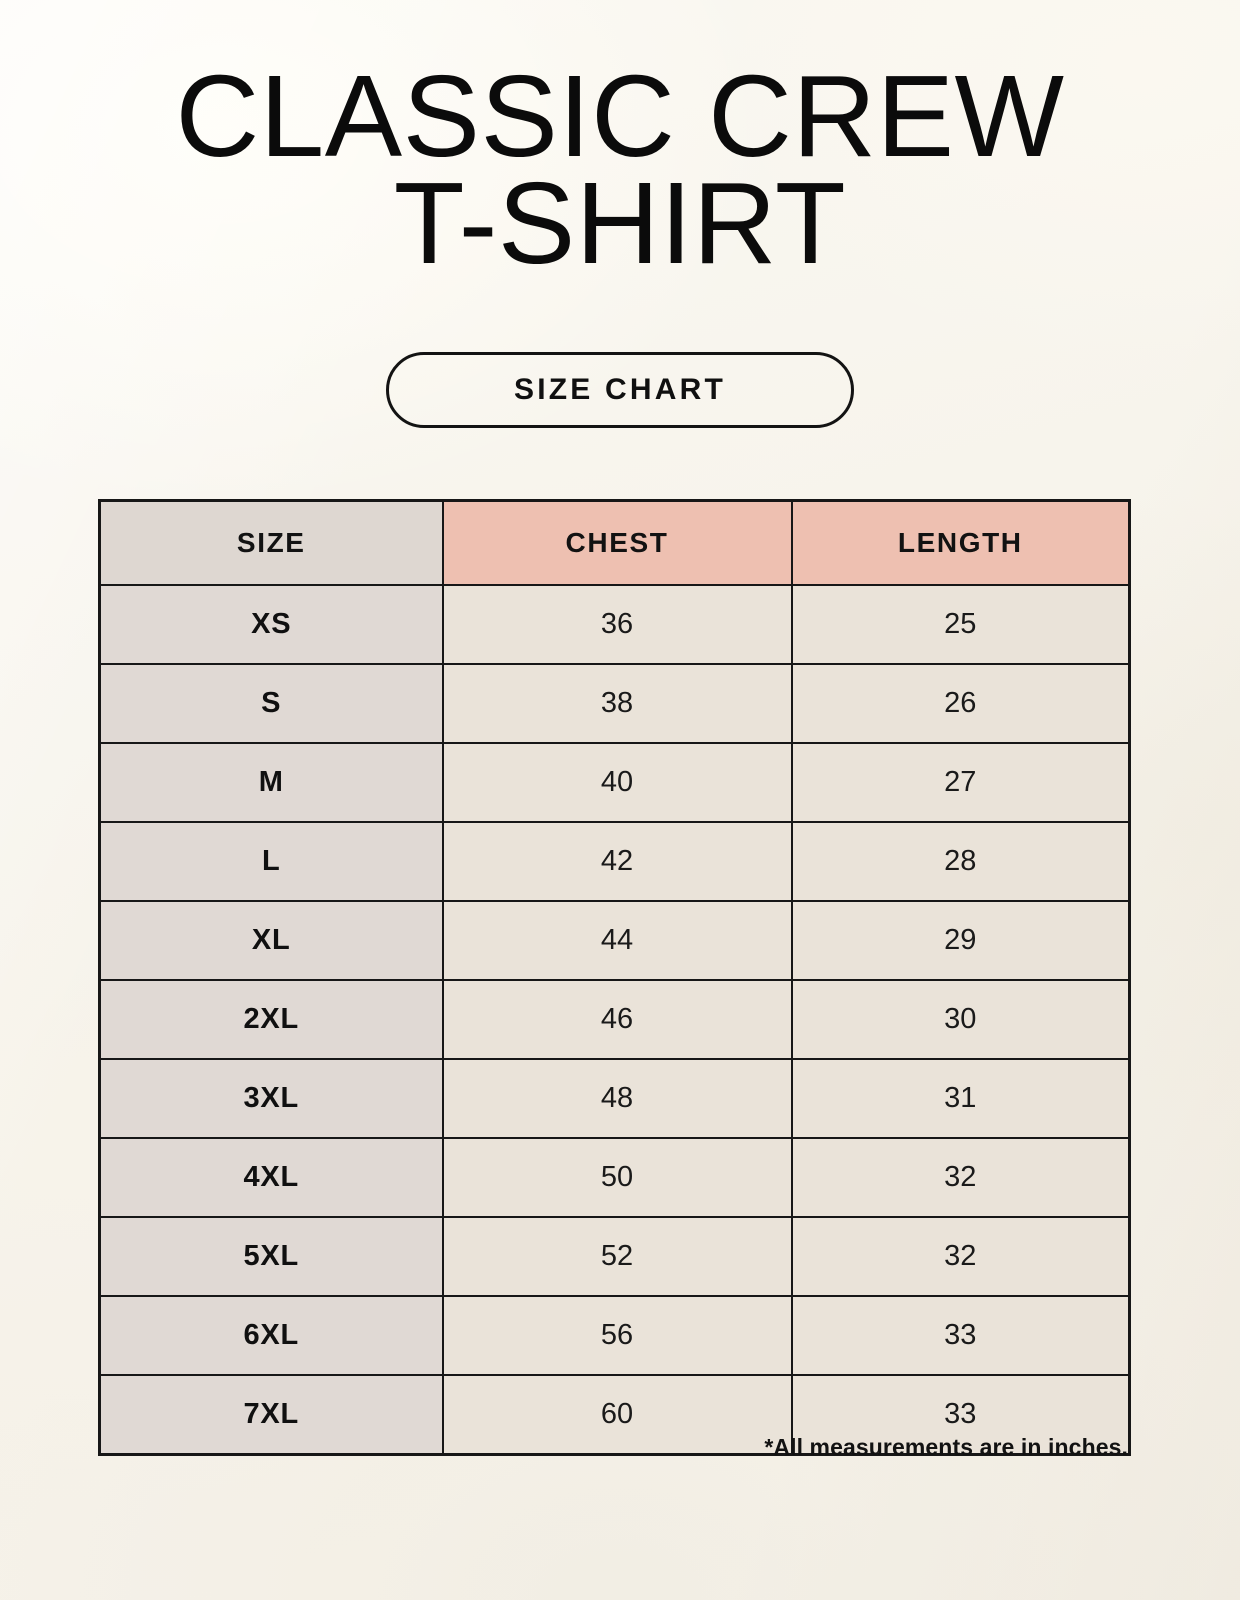 The width and height of the screenshot is (1240, 1600). I want to click on cell-length: 25, so click(960, 624).